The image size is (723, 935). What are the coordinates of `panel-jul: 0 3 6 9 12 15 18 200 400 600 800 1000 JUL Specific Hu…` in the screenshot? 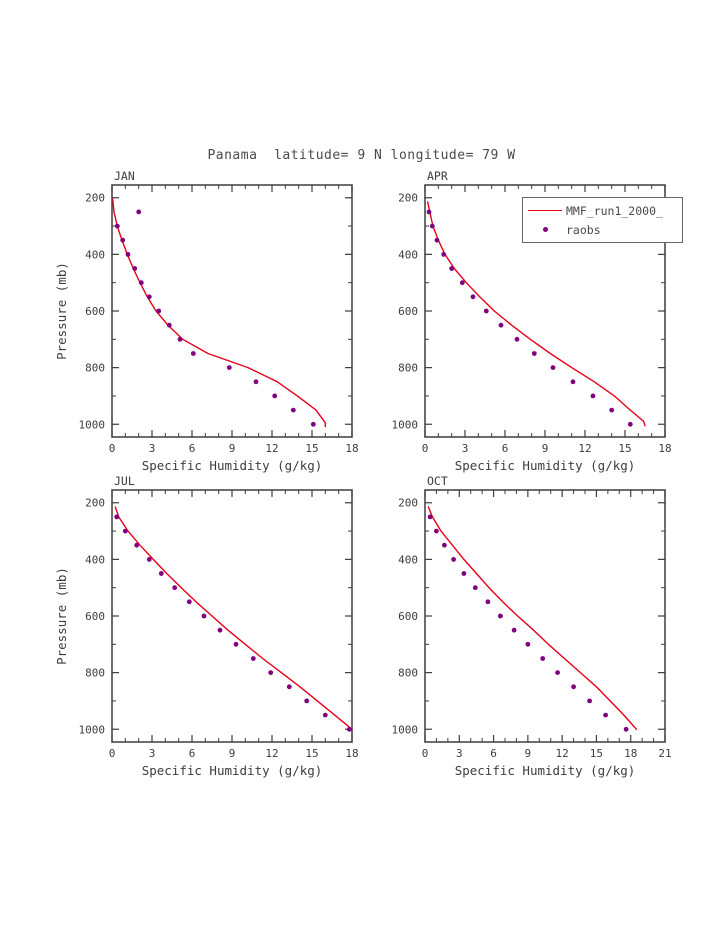 It's located at (206, 626).